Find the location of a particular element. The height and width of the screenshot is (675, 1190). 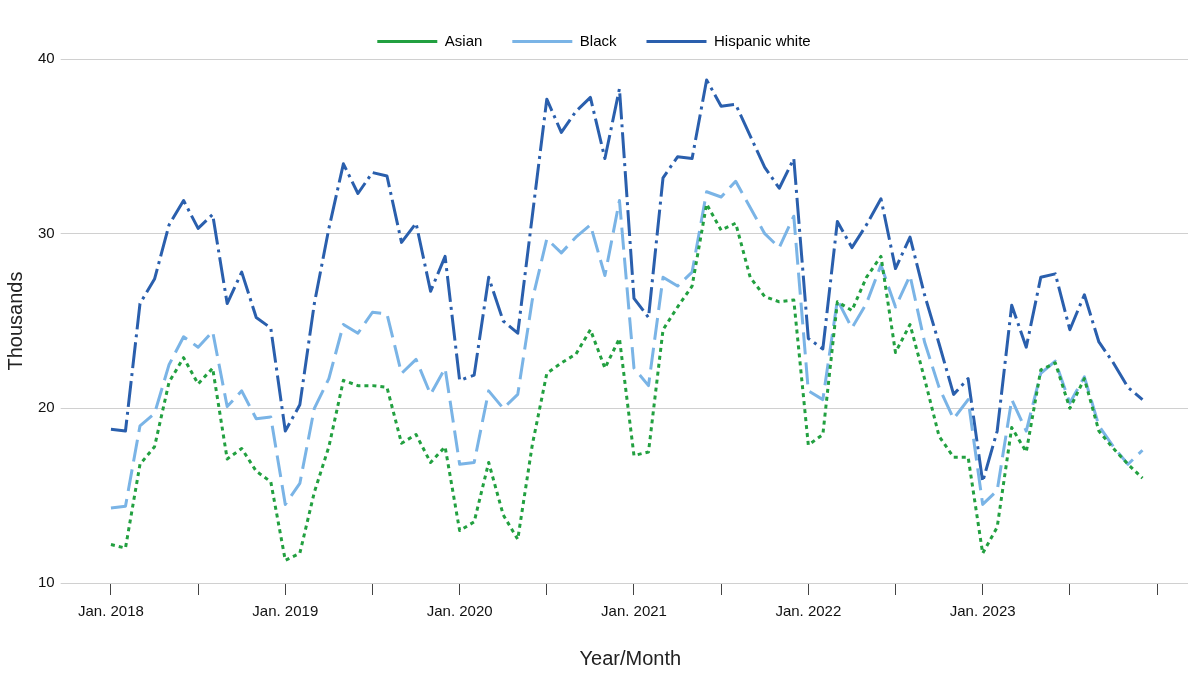

y-tick-label: 10 is located at coordinates (46, 582).